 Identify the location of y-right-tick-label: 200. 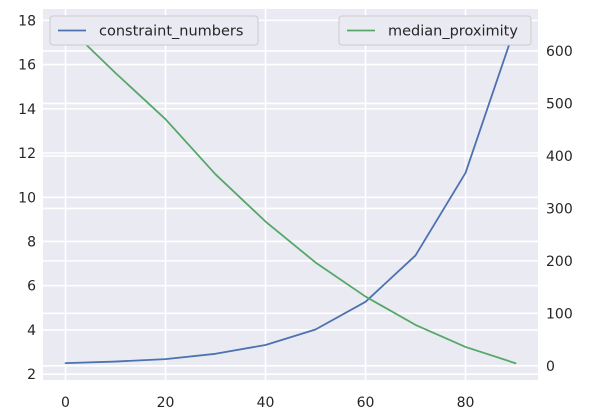
(559, 262).